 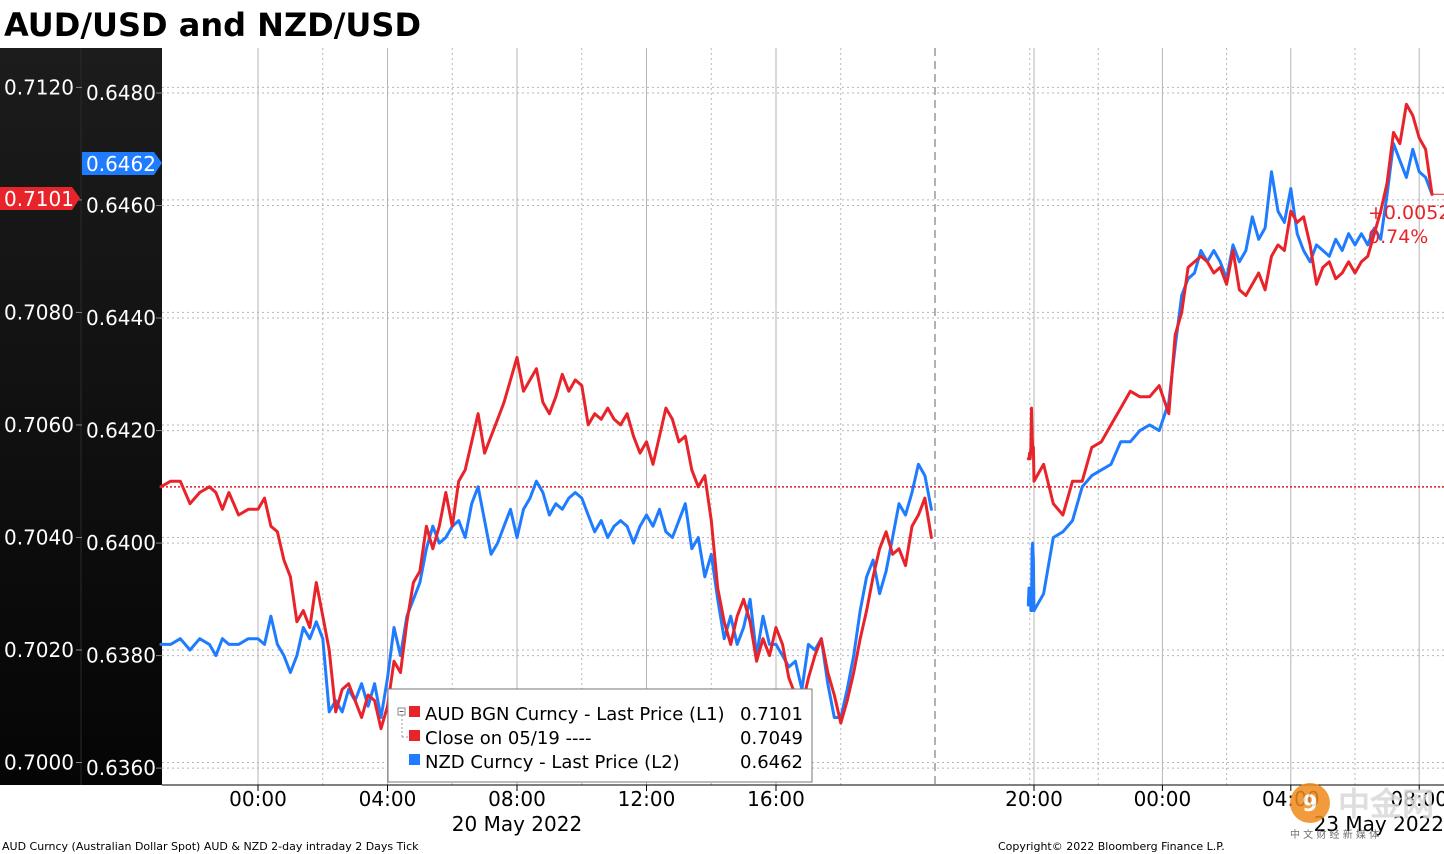 What do you see at coordinates (776, 799) in the screenshot?
I see `x-tick-label: 16:00` at bounding box center [776, 799].